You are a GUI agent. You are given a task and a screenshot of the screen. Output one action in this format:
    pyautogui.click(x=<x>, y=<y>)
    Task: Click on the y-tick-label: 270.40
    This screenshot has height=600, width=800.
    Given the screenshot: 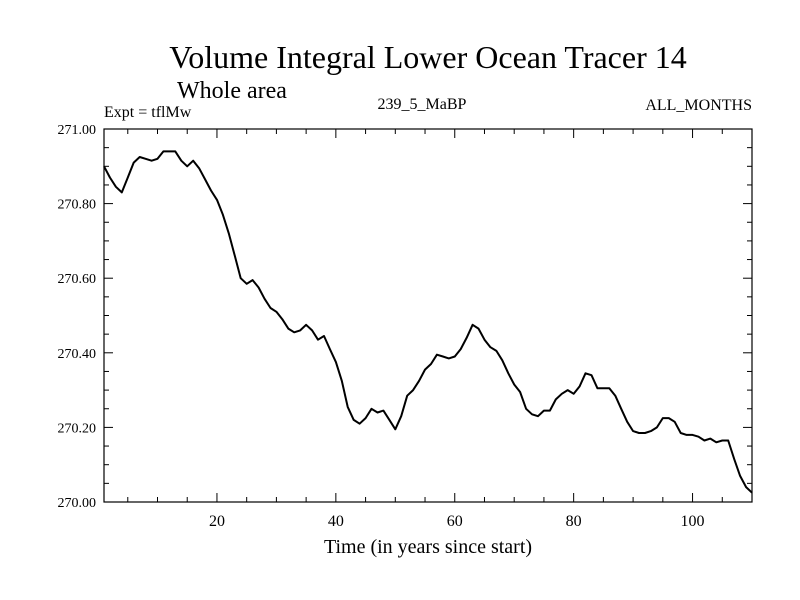 What is the action you would take?
    pyautogui.click(x=77, y=354)
    